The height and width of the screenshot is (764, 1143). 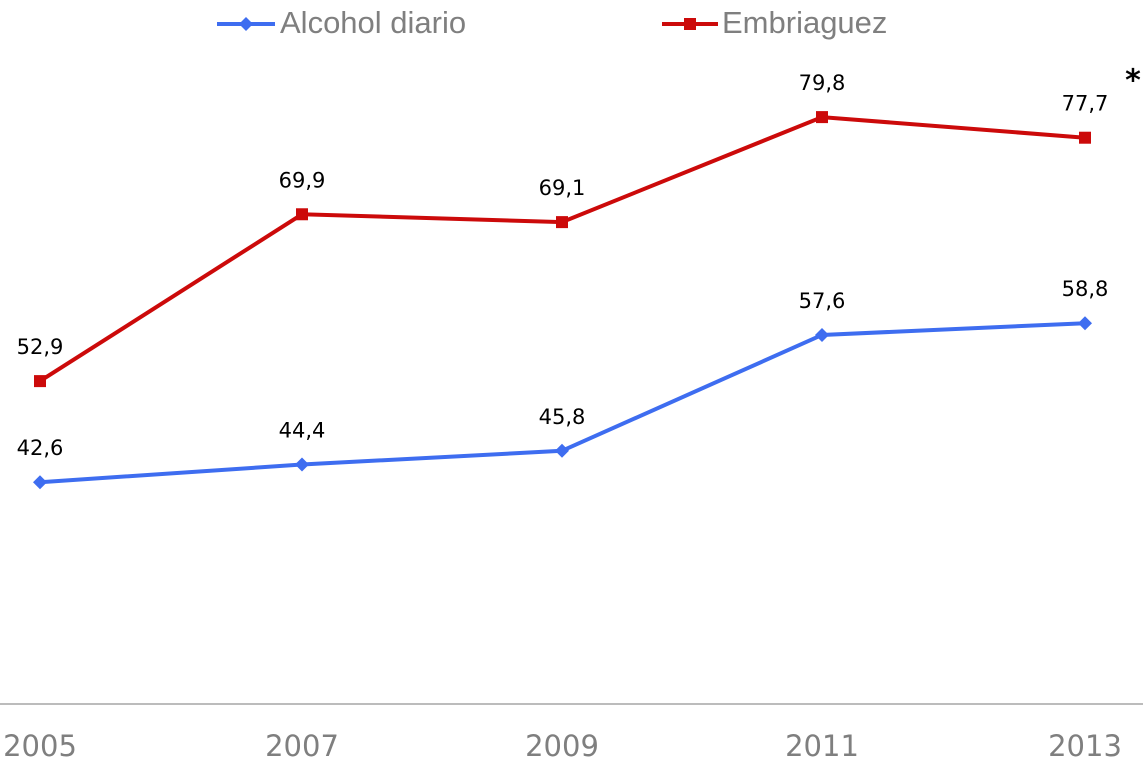 What do you see at coordinates (1085, 104) in the screenshot?
I see `data-label: 77,7` at bounding box center [1085, 104].